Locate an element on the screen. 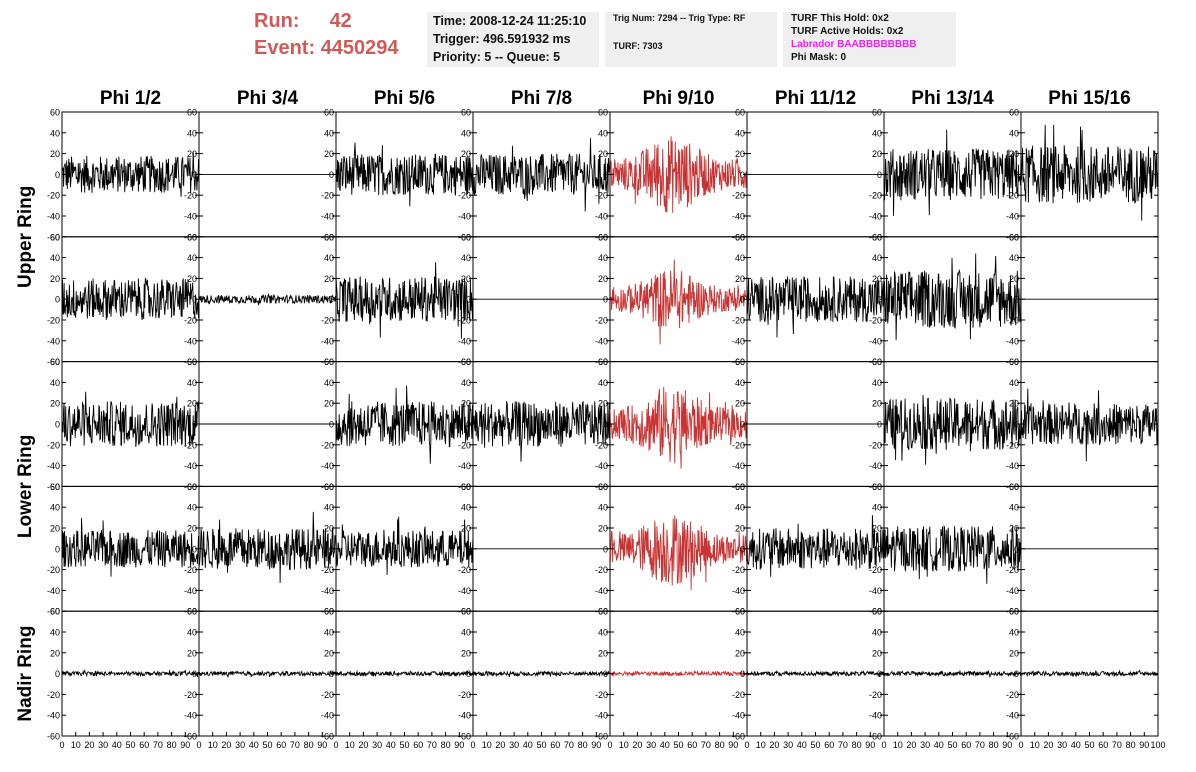 This screenshot has width=1196, height=772. column-title: Phi 5/6 is located at coordinates (404, 98).